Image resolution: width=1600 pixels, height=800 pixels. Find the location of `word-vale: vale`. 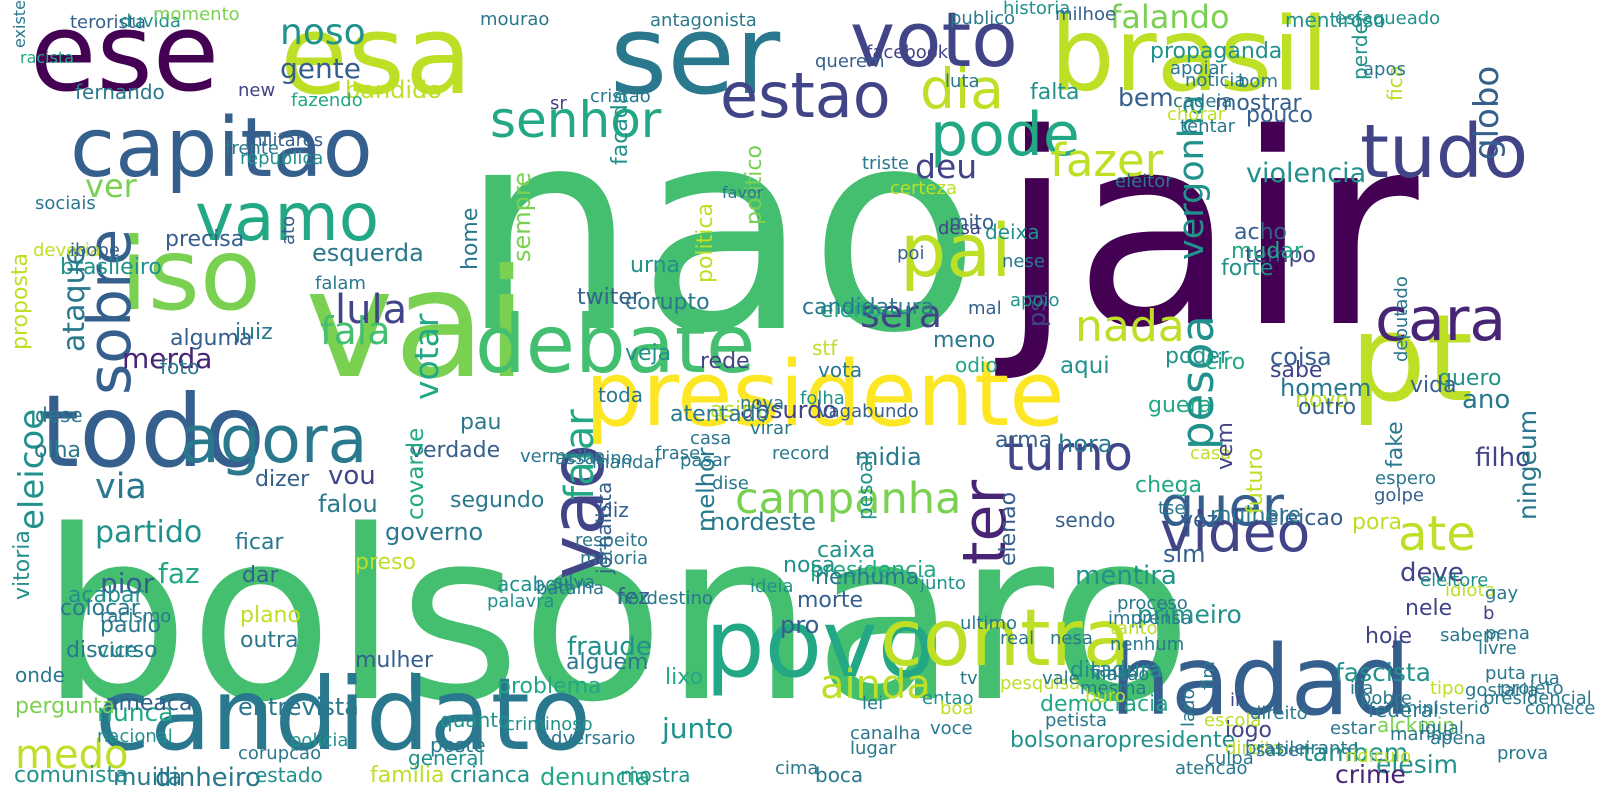

word-vale: vale is located at coordinates (1061, 678).